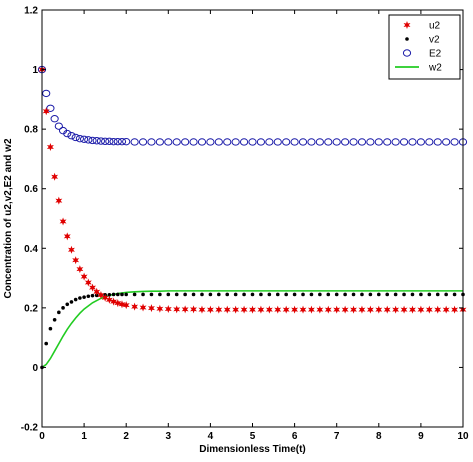 This screenshot has height=462, width=473. What do you see at coordinates (434, 40) in the screenshot?
I see `legend-label: v2` at bounding box center [434, 40].